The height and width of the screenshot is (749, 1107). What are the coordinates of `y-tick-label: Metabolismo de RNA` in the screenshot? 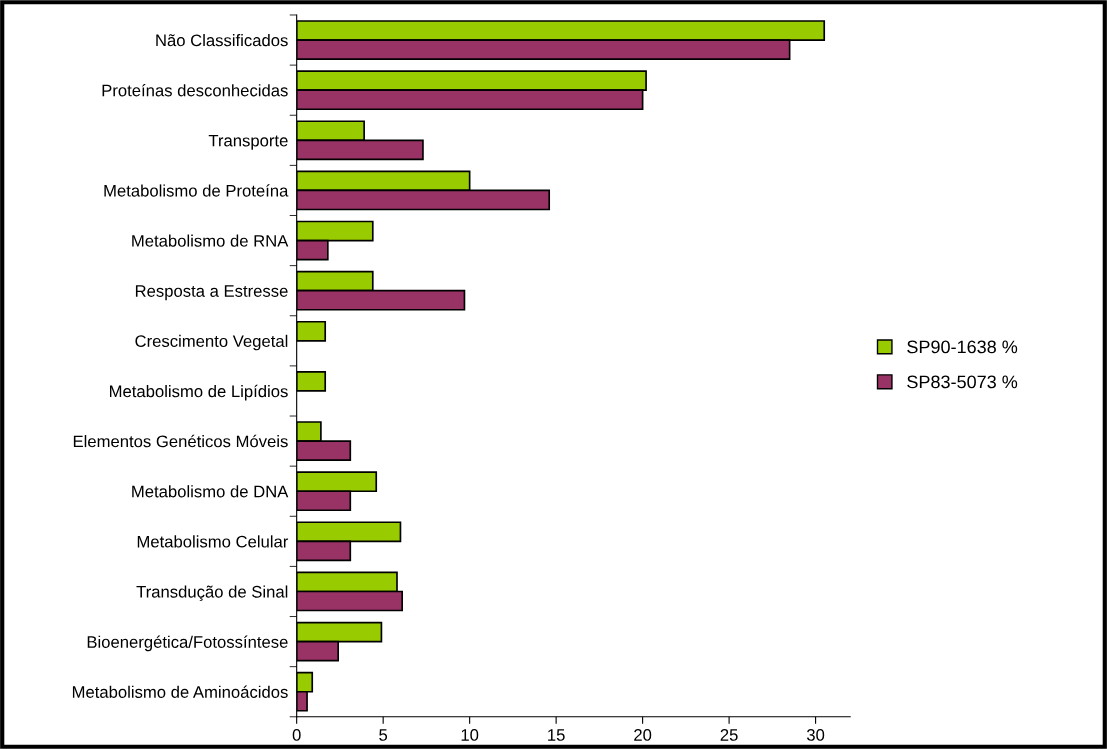 It's located at (210, 240).